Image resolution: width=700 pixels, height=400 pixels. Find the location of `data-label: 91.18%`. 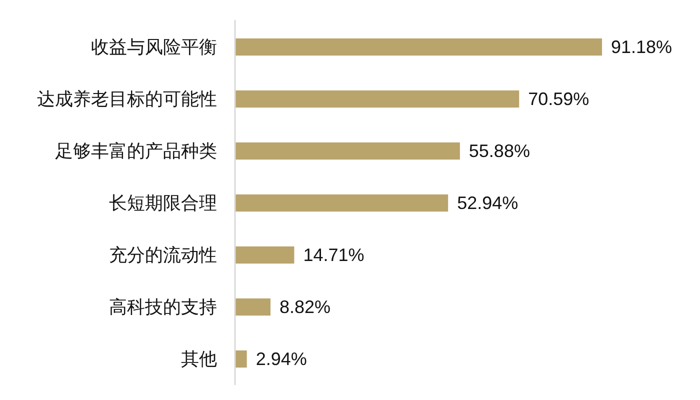

data-label: 91.18% is located at coordinates (641, 47).